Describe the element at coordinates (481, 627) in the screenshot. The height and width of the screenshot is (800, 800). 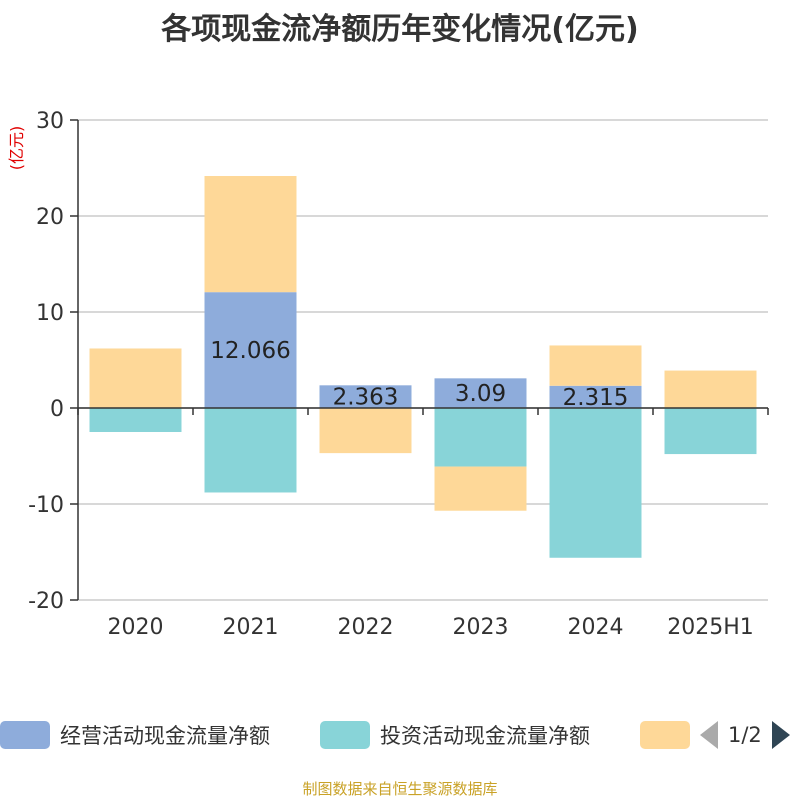
I see `x-tick-label: 2023` at that location.